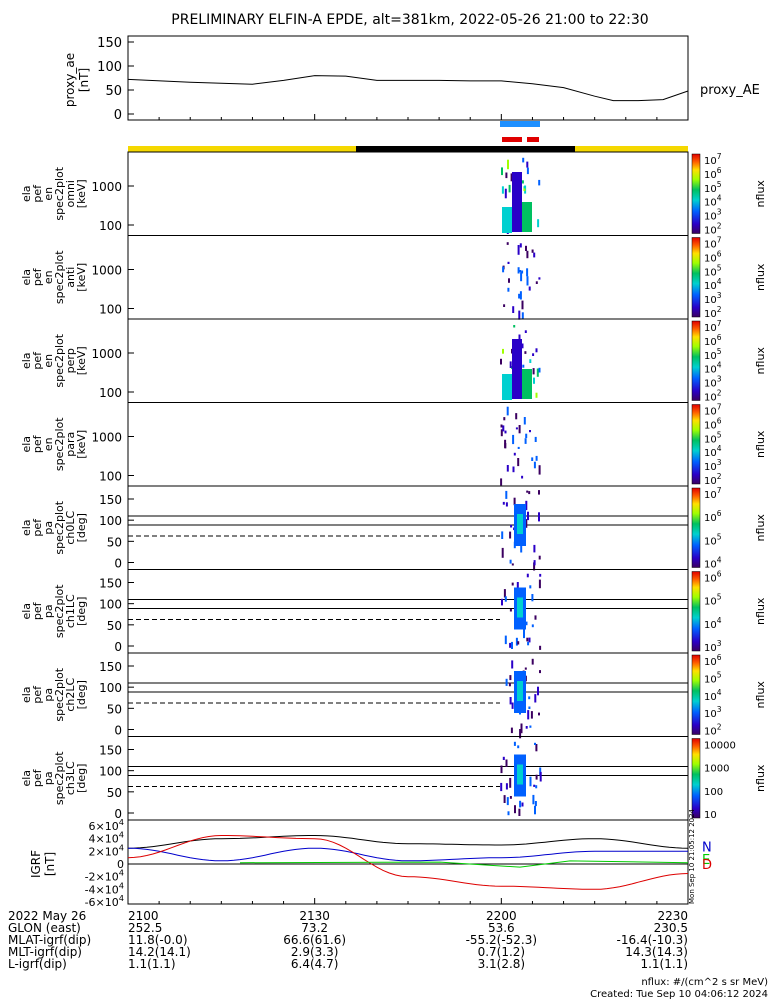 The image size is (775, 1000). I want to click on colorbar-7-tick: 100, so click(713, 792).